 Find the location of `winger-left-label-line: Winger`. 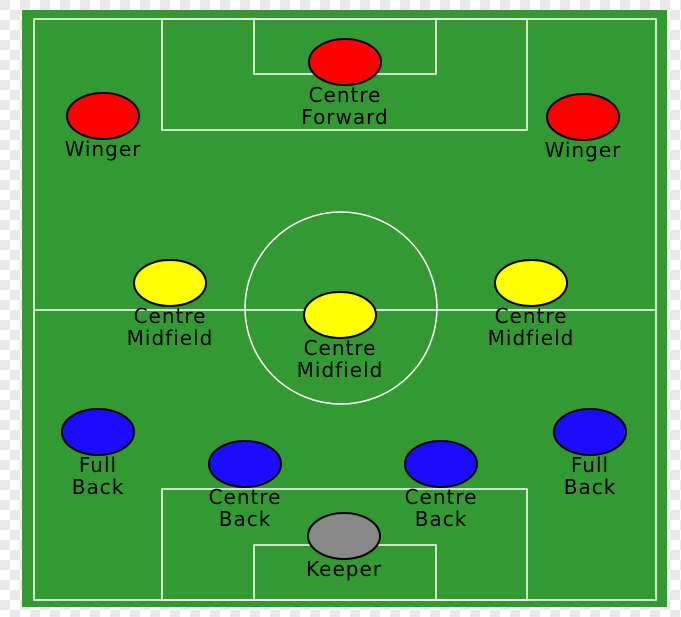

winger-left-label-line: Winger is located at coordinates (103, 149).